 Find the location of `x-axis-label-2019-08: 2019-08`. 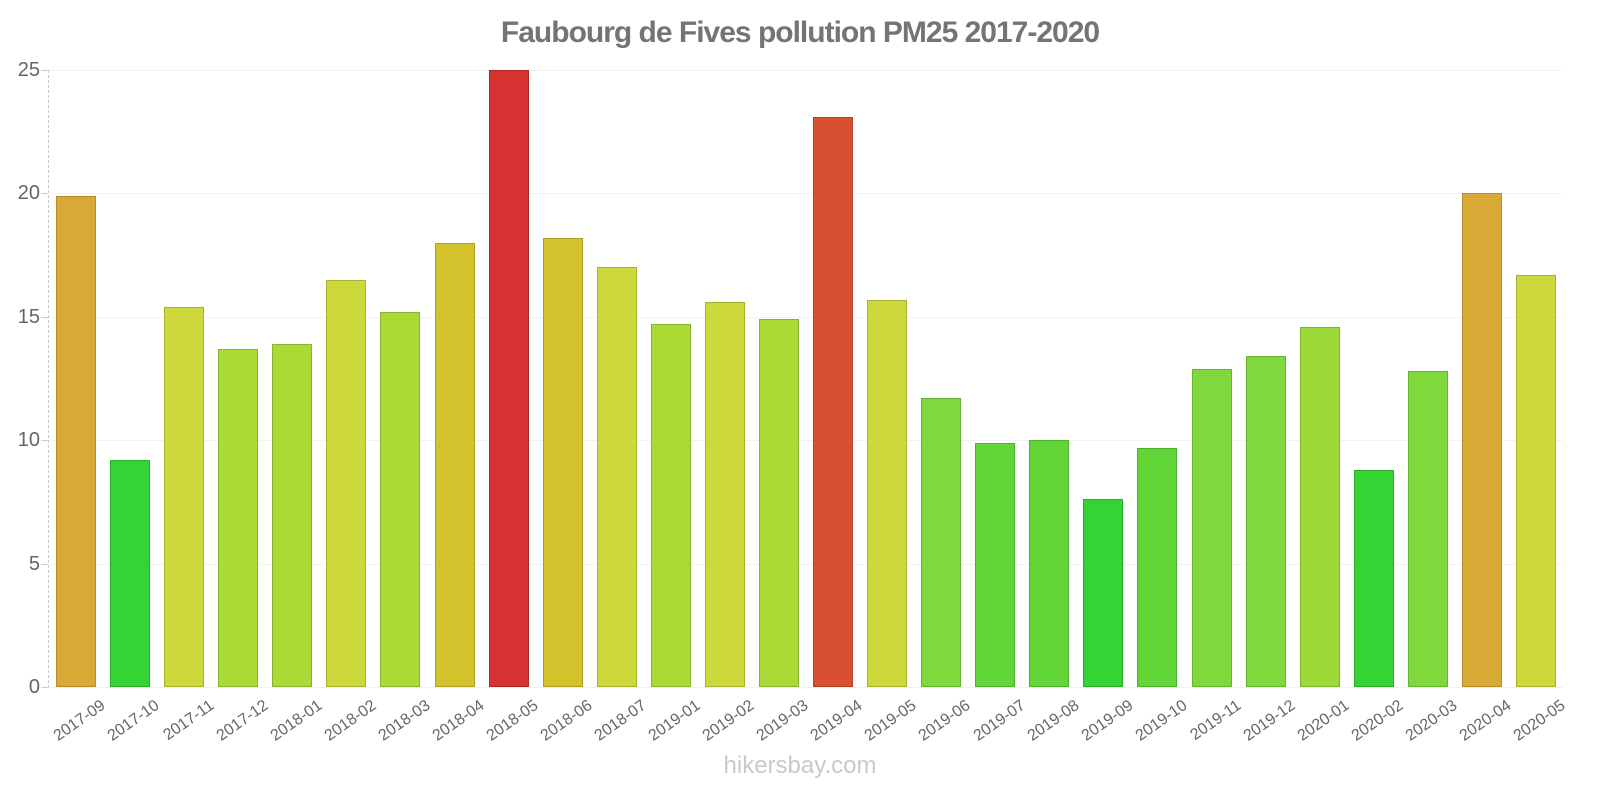

x-axis-label-2019-08: 2019-08 is located at coordinates (1053, 721).